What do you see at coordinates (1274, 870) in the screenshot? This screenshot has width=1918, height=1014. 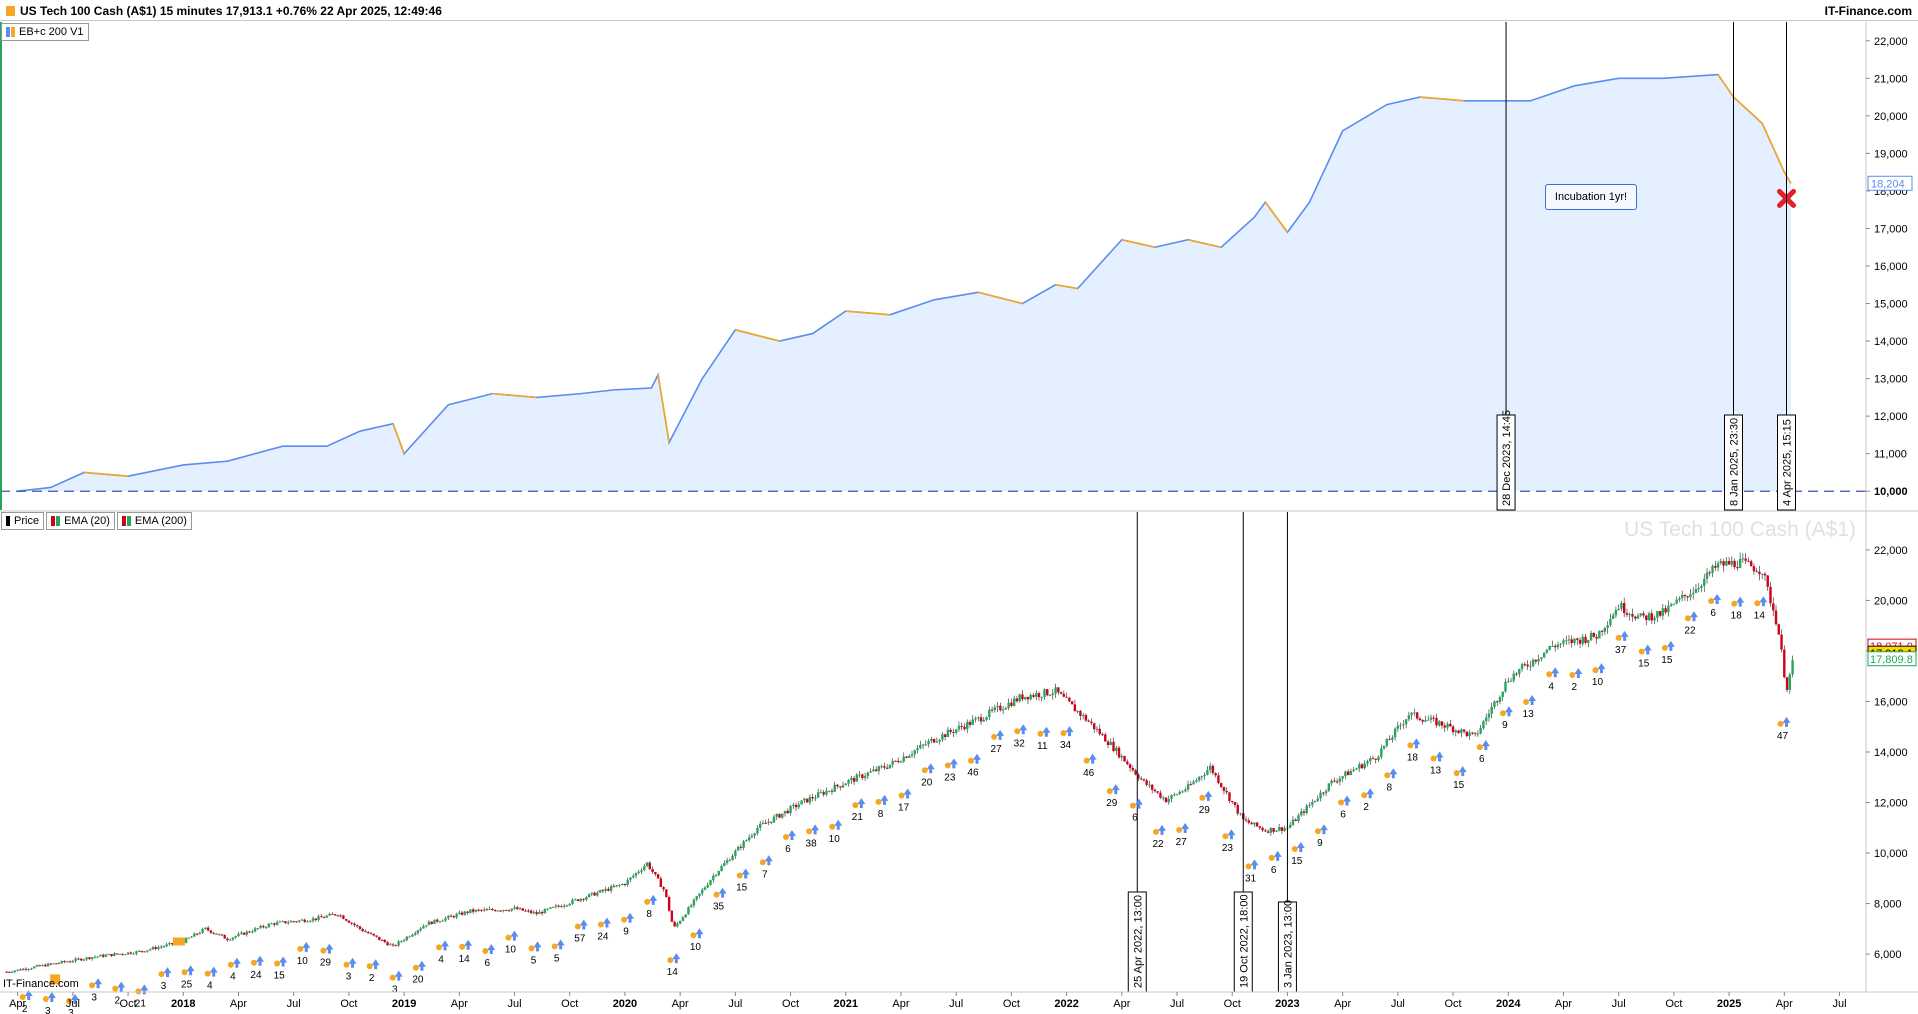 I see `trade-count-label: 6` at bounding box center [1274, 870].